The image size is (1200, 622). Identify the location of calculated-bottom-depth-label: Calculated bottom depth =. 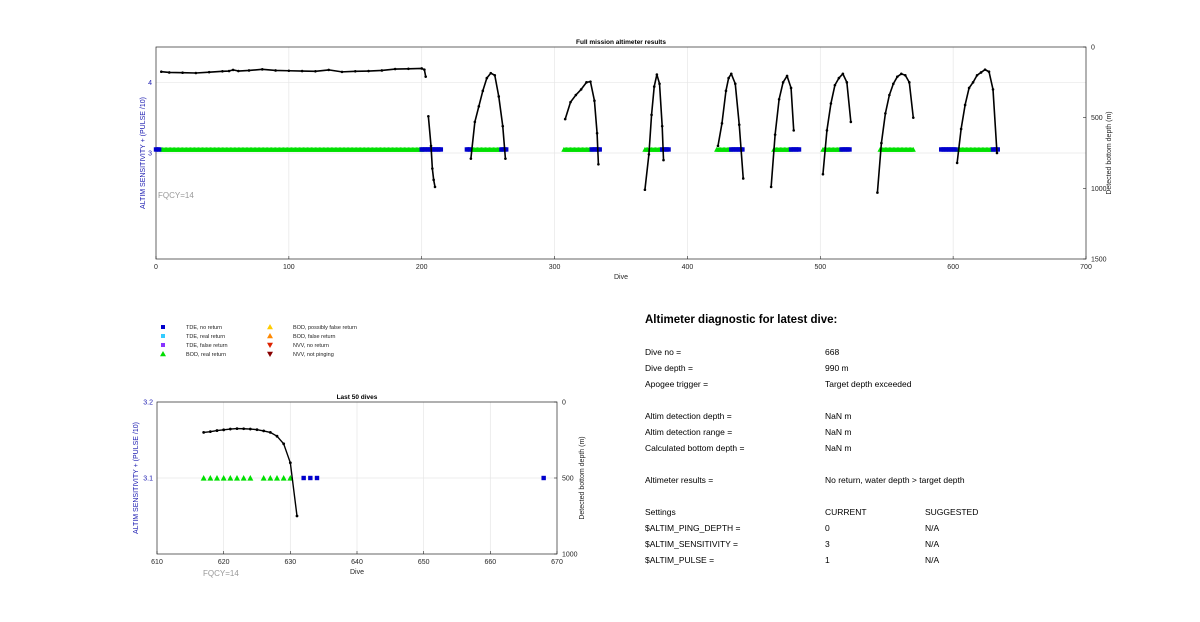
(695, 448).